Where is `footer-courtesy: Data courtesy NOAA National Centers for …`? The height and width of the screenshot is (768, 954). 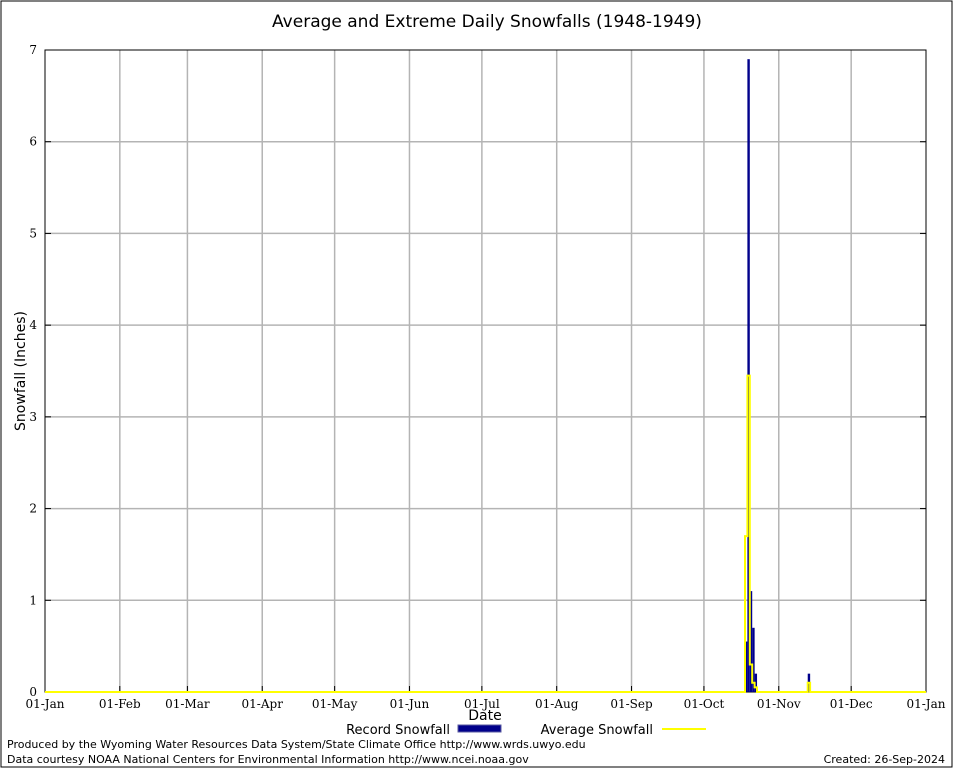
footer-courtesy: Data courtesy NOAA National Centers for … is located at coordinates (268, 759).